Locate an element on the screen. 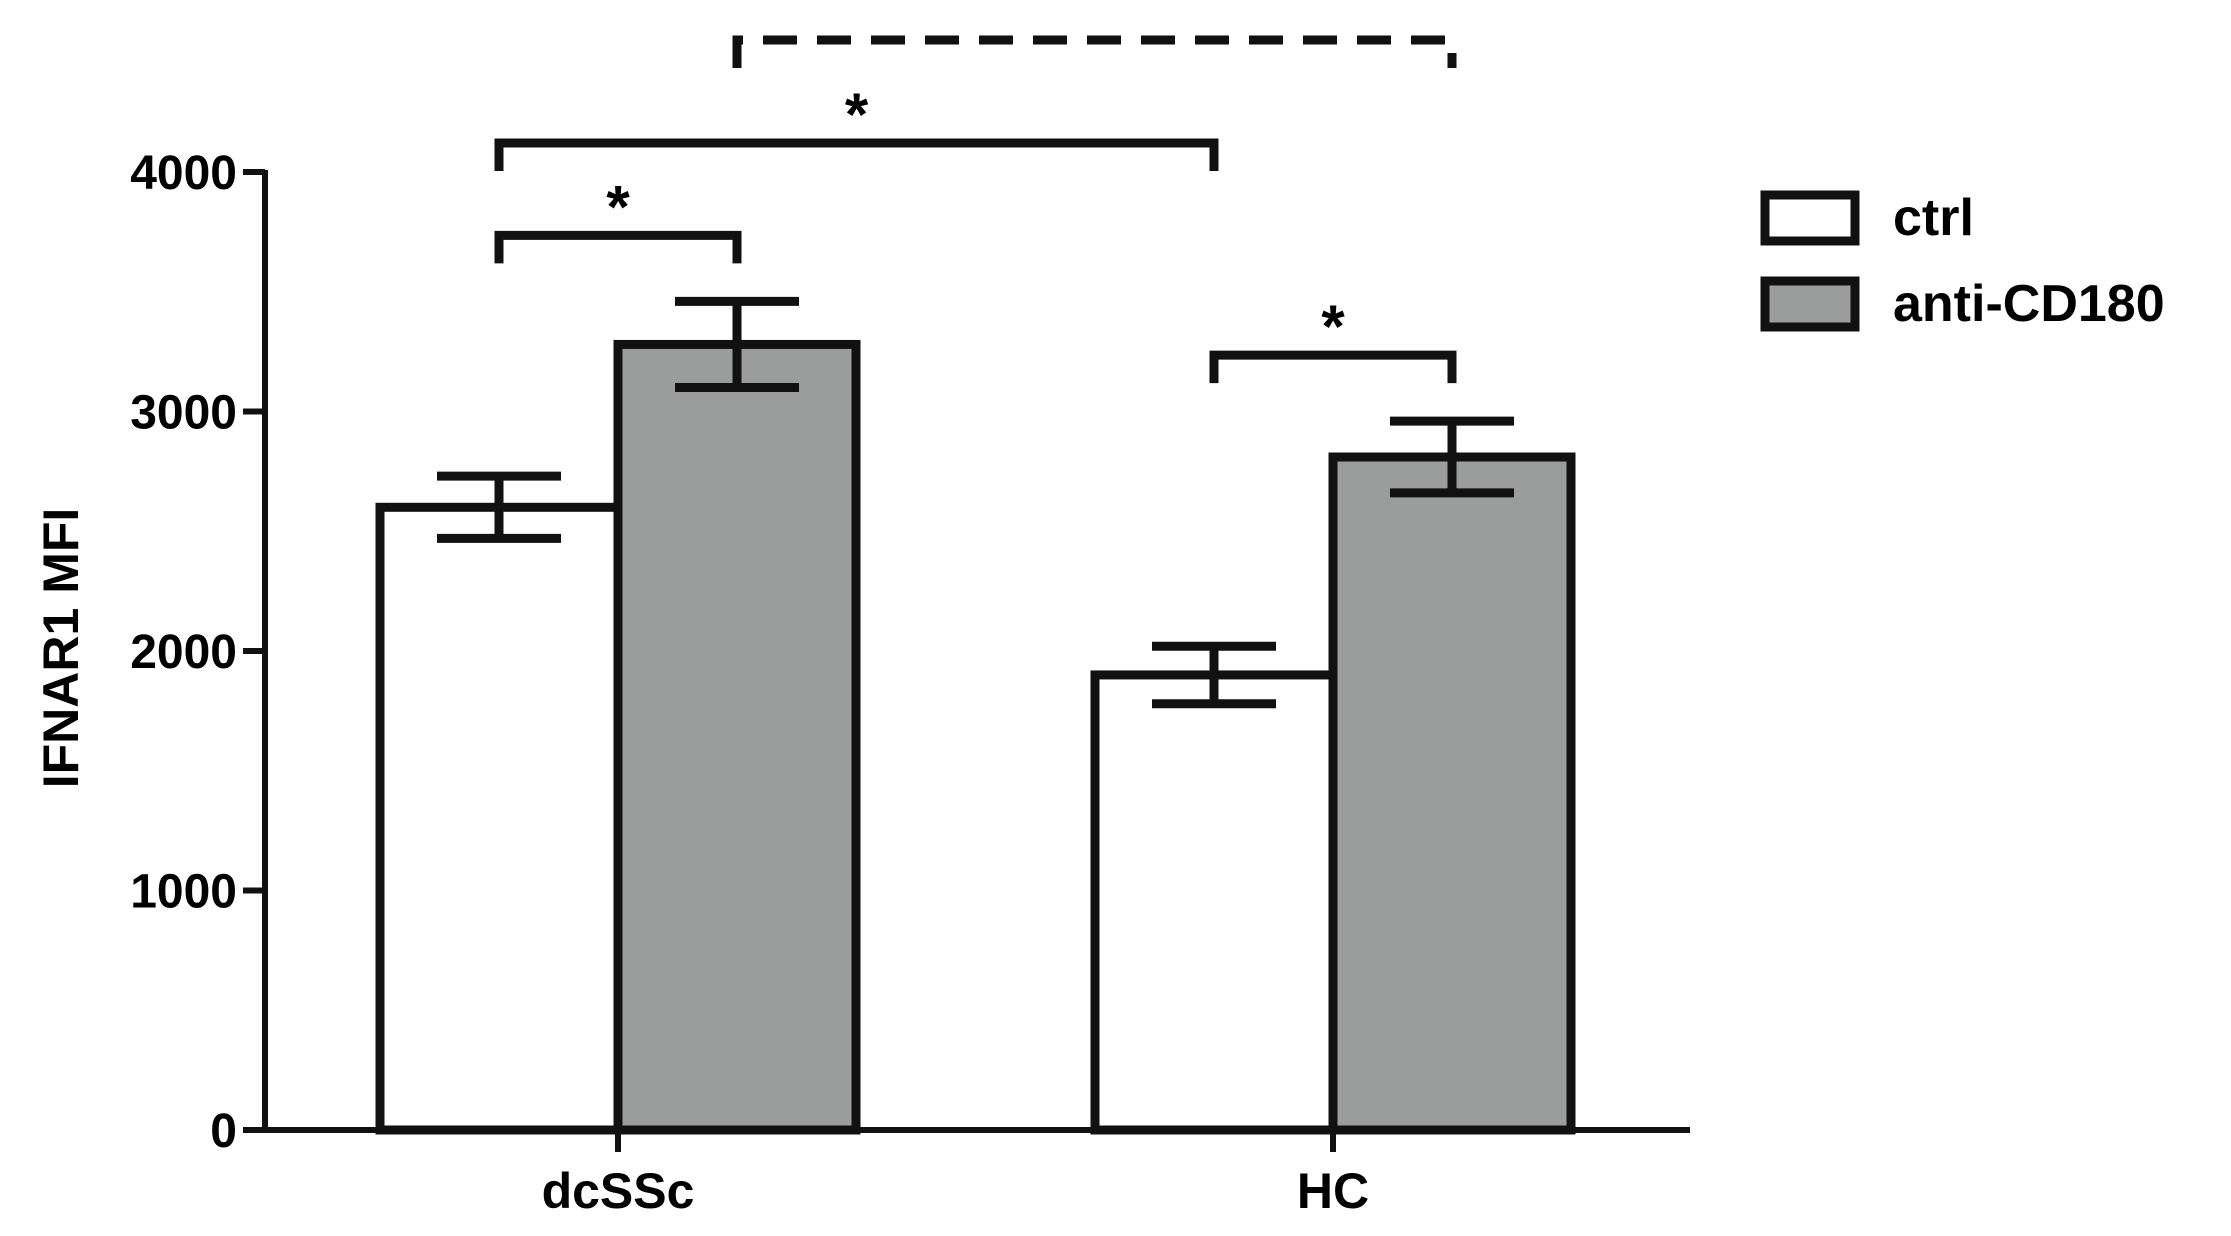 The height and width of the screenshot is (1236, 2231). y-tick-label: 2000 is located at coordinates (183, 652).